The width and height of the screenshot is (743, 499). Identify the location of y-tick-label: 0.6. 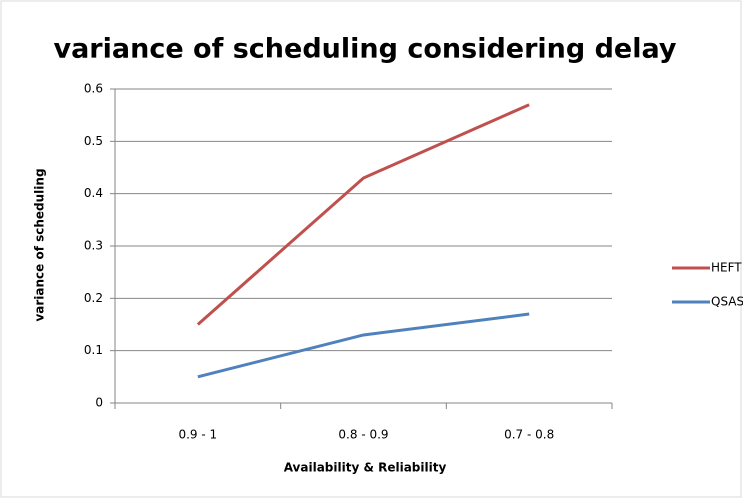
(93, 89).